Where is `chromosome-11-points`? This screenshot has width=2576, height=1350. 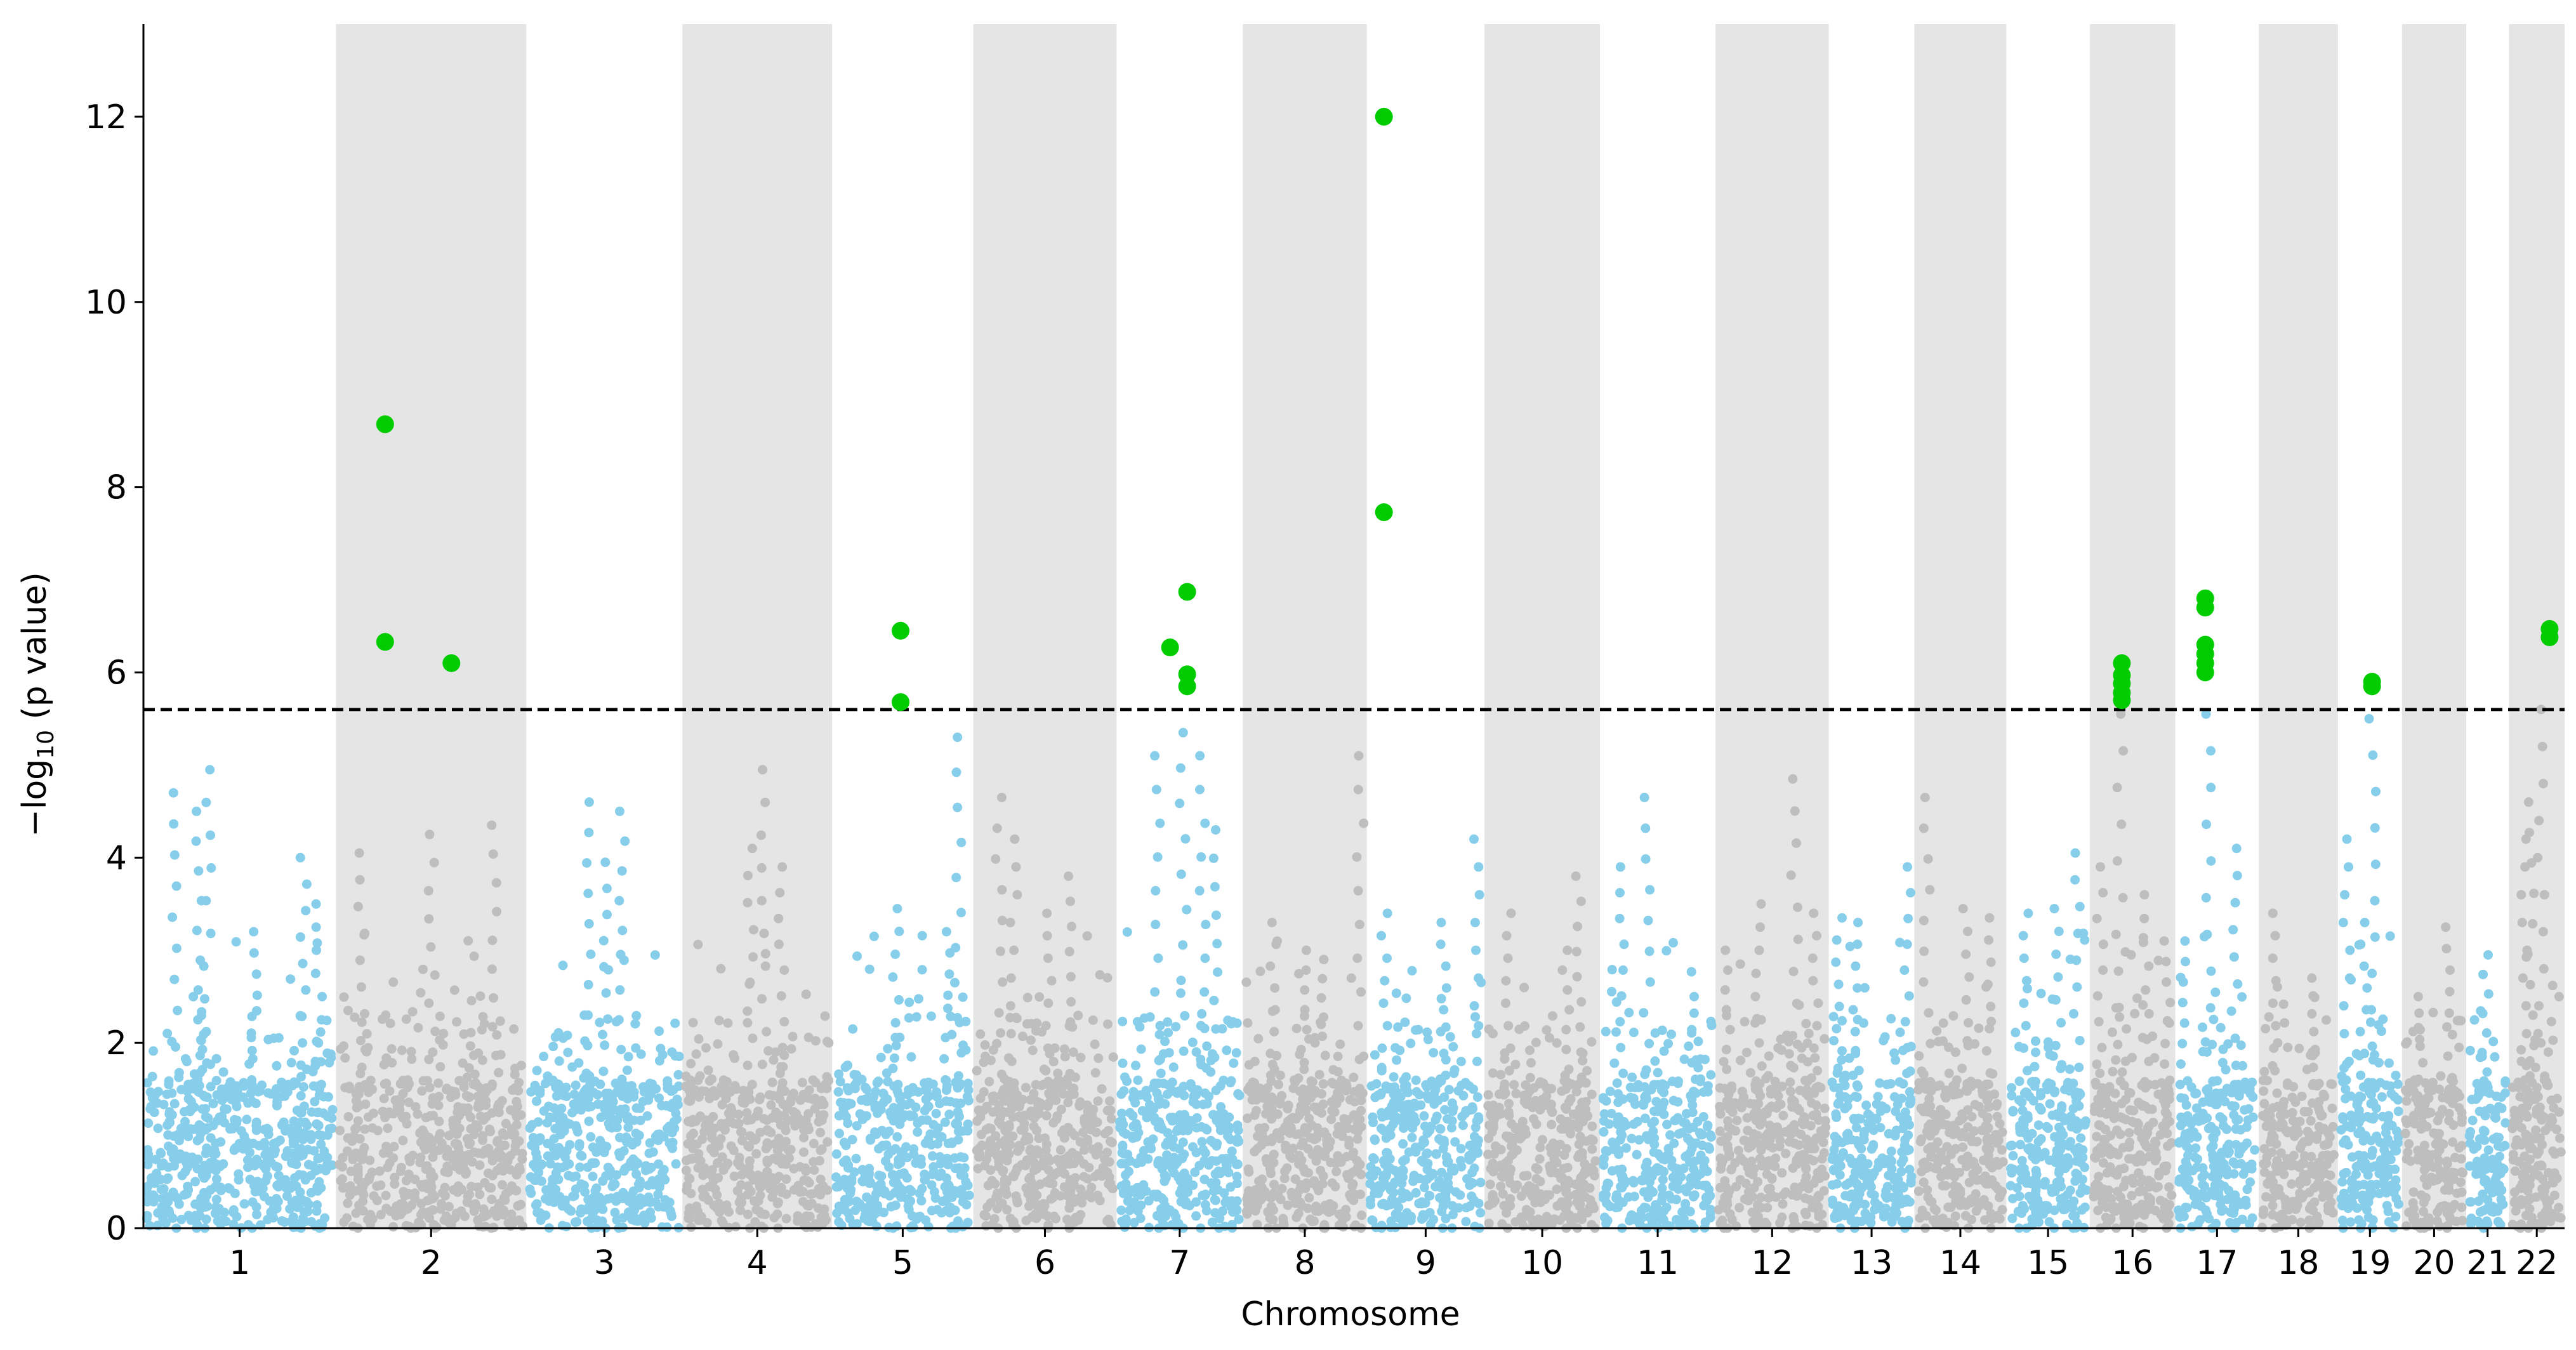 chromosome-11-points is located at coordinates (1658, 1013).